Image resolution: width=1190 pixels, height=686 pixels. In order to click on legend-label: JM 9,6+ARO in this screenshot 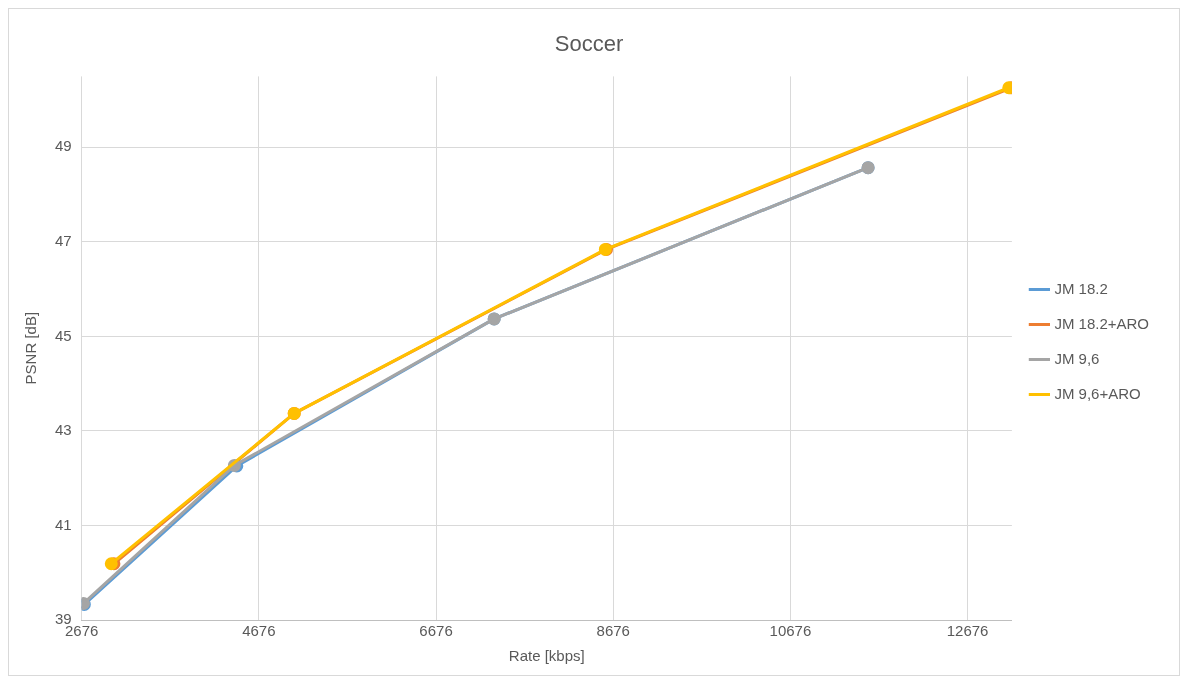, I will do `click(1097, 393)`.